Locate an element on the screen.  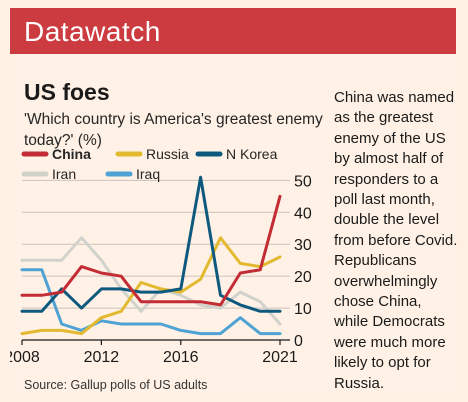
legend-label-iran: Iran is located at coordinates (64, 174).